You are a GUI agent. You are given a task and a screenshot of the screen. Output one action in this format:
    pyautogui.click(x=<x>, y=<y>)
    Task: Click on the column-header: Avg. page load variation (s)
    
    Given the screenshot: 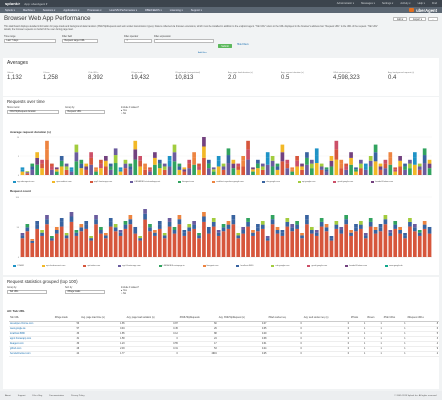 What is the action you would take?
    pyautogui.click(x=152, y=319)
    